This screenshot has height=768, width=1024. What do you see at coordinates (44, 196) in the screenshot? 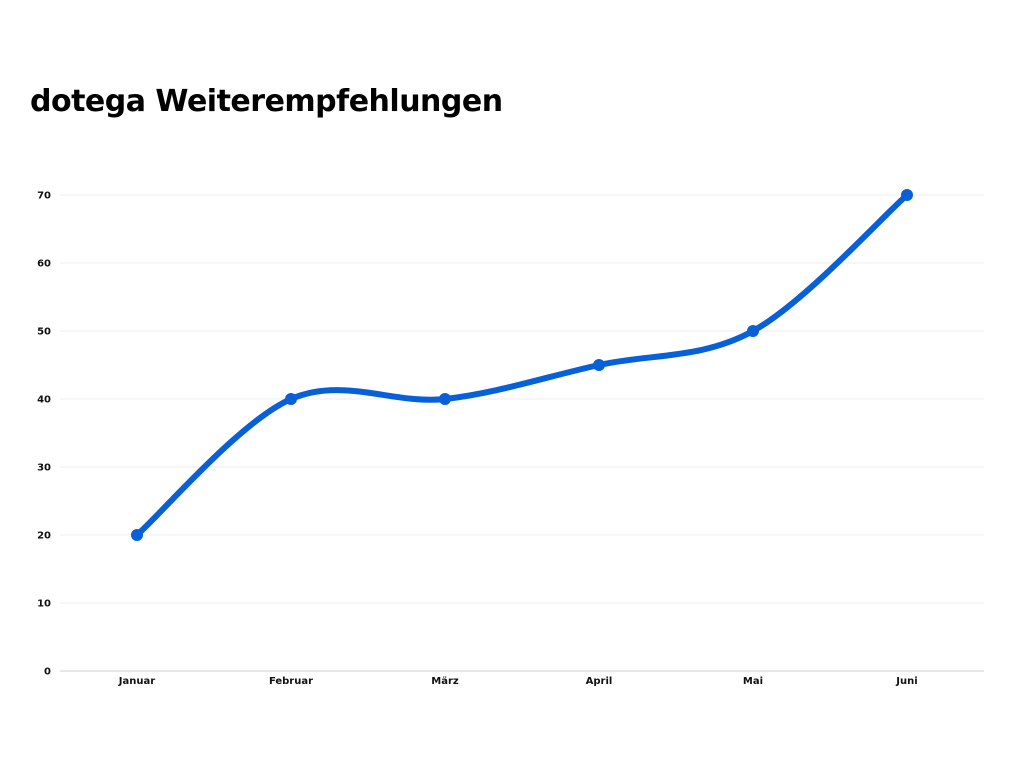
I see `y-tick-label: 70` at bounding box center [44, 196].